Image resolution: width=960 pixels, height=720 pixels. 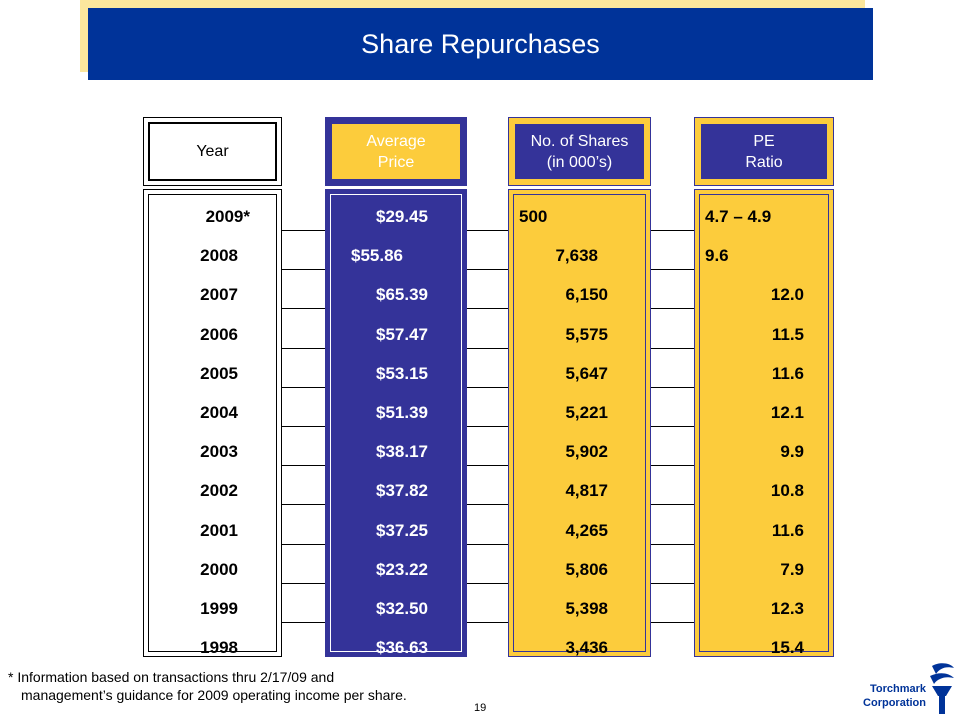 What do you see at coordinates (764, 423) in the screenshot?
I see `column-pe-ratio` at bounding box center [764, 423].